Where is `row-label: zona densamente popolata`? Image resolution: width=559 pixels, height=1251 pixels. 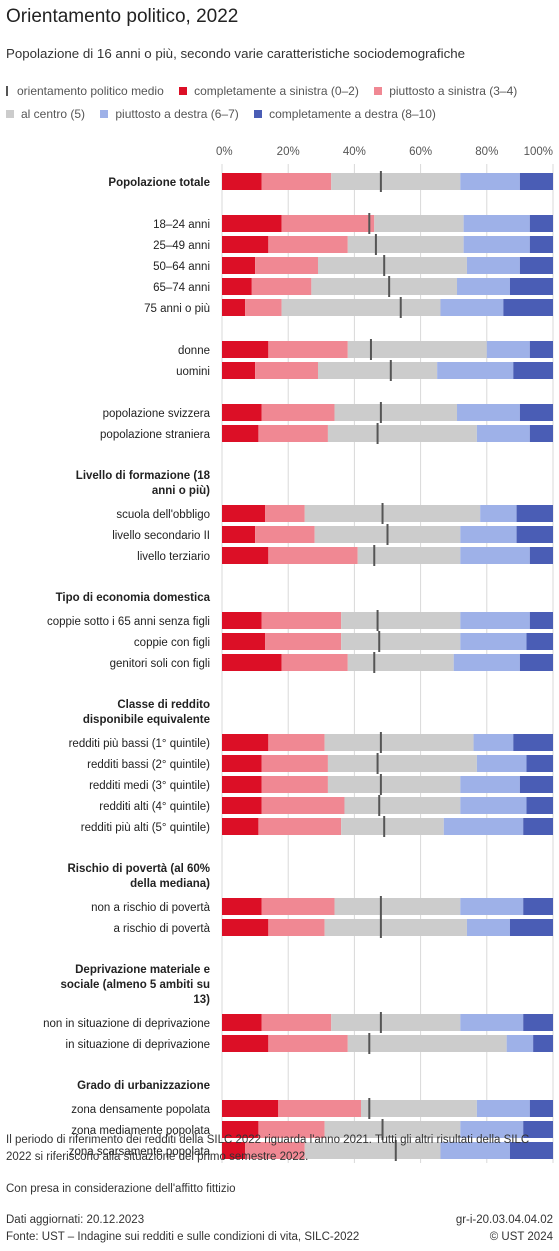 row-label: zona densamente popolata is located at coordinates (140, 1110).